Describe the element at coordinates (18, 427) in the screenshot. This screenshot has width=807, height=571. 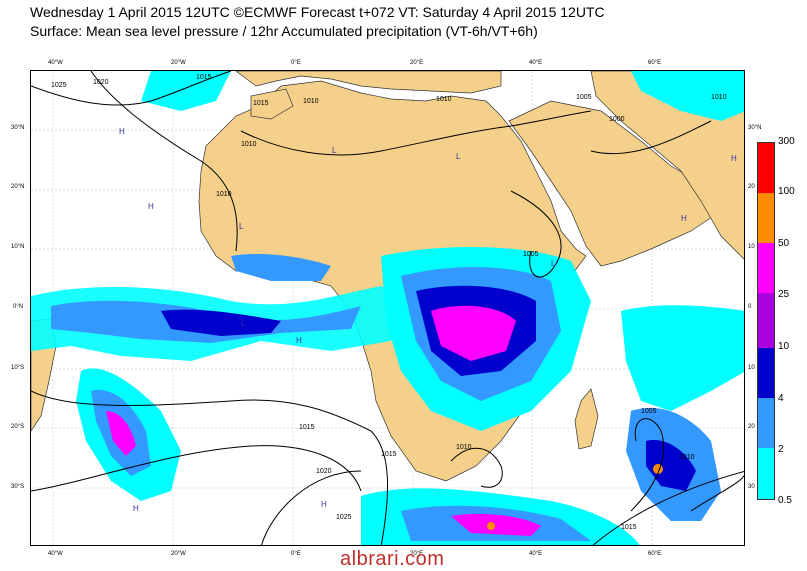
I see `lat-tick-left: 20°S` at that location.